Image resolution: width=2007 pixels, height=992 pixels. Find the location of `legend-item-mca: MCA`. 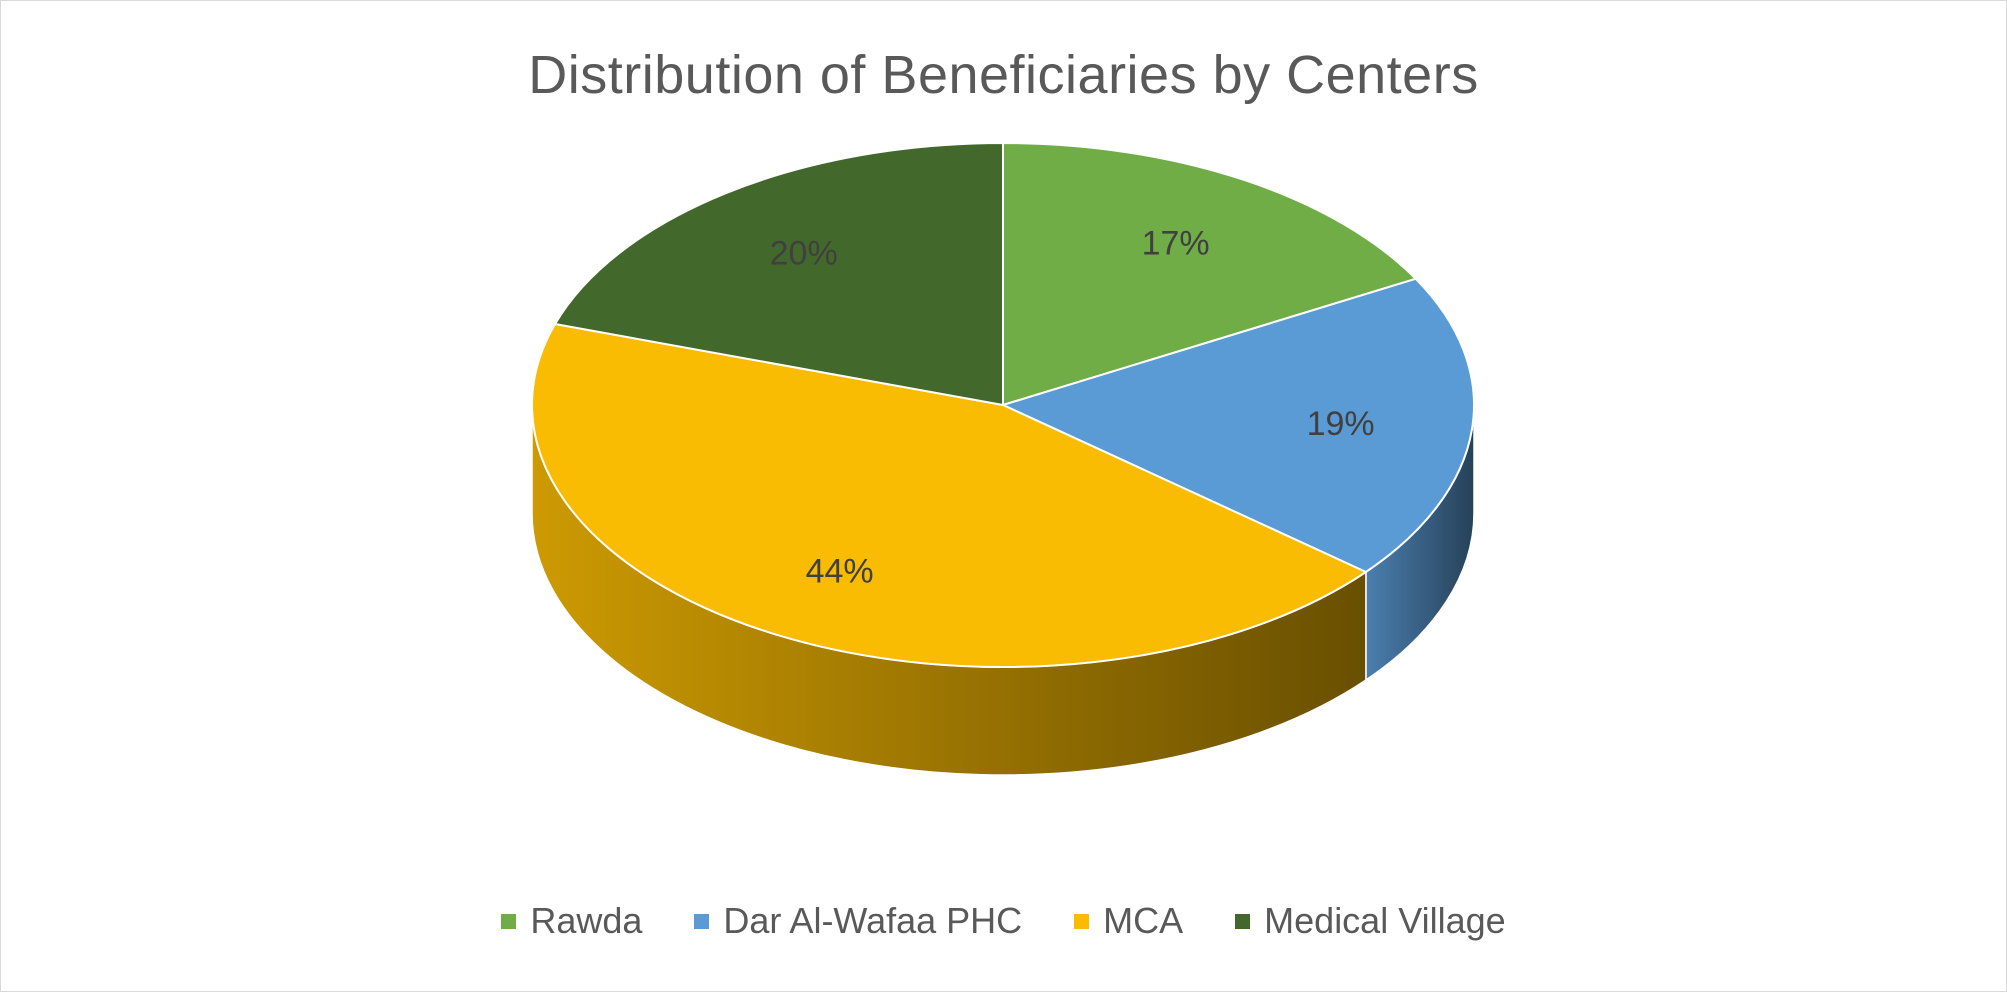

legend-item-mca: MCA is located at coordinates (1128, 921).